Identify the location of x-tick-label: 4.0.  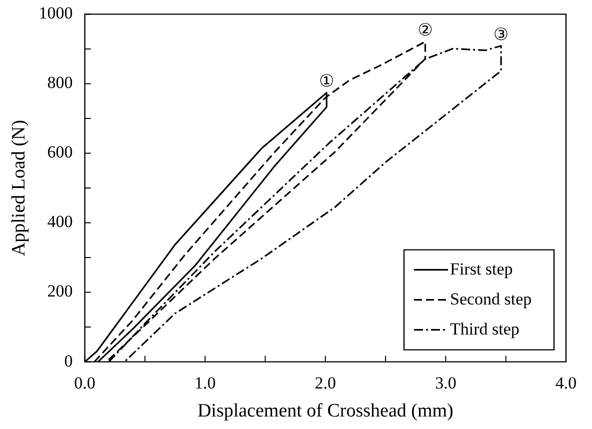
(566, 382).